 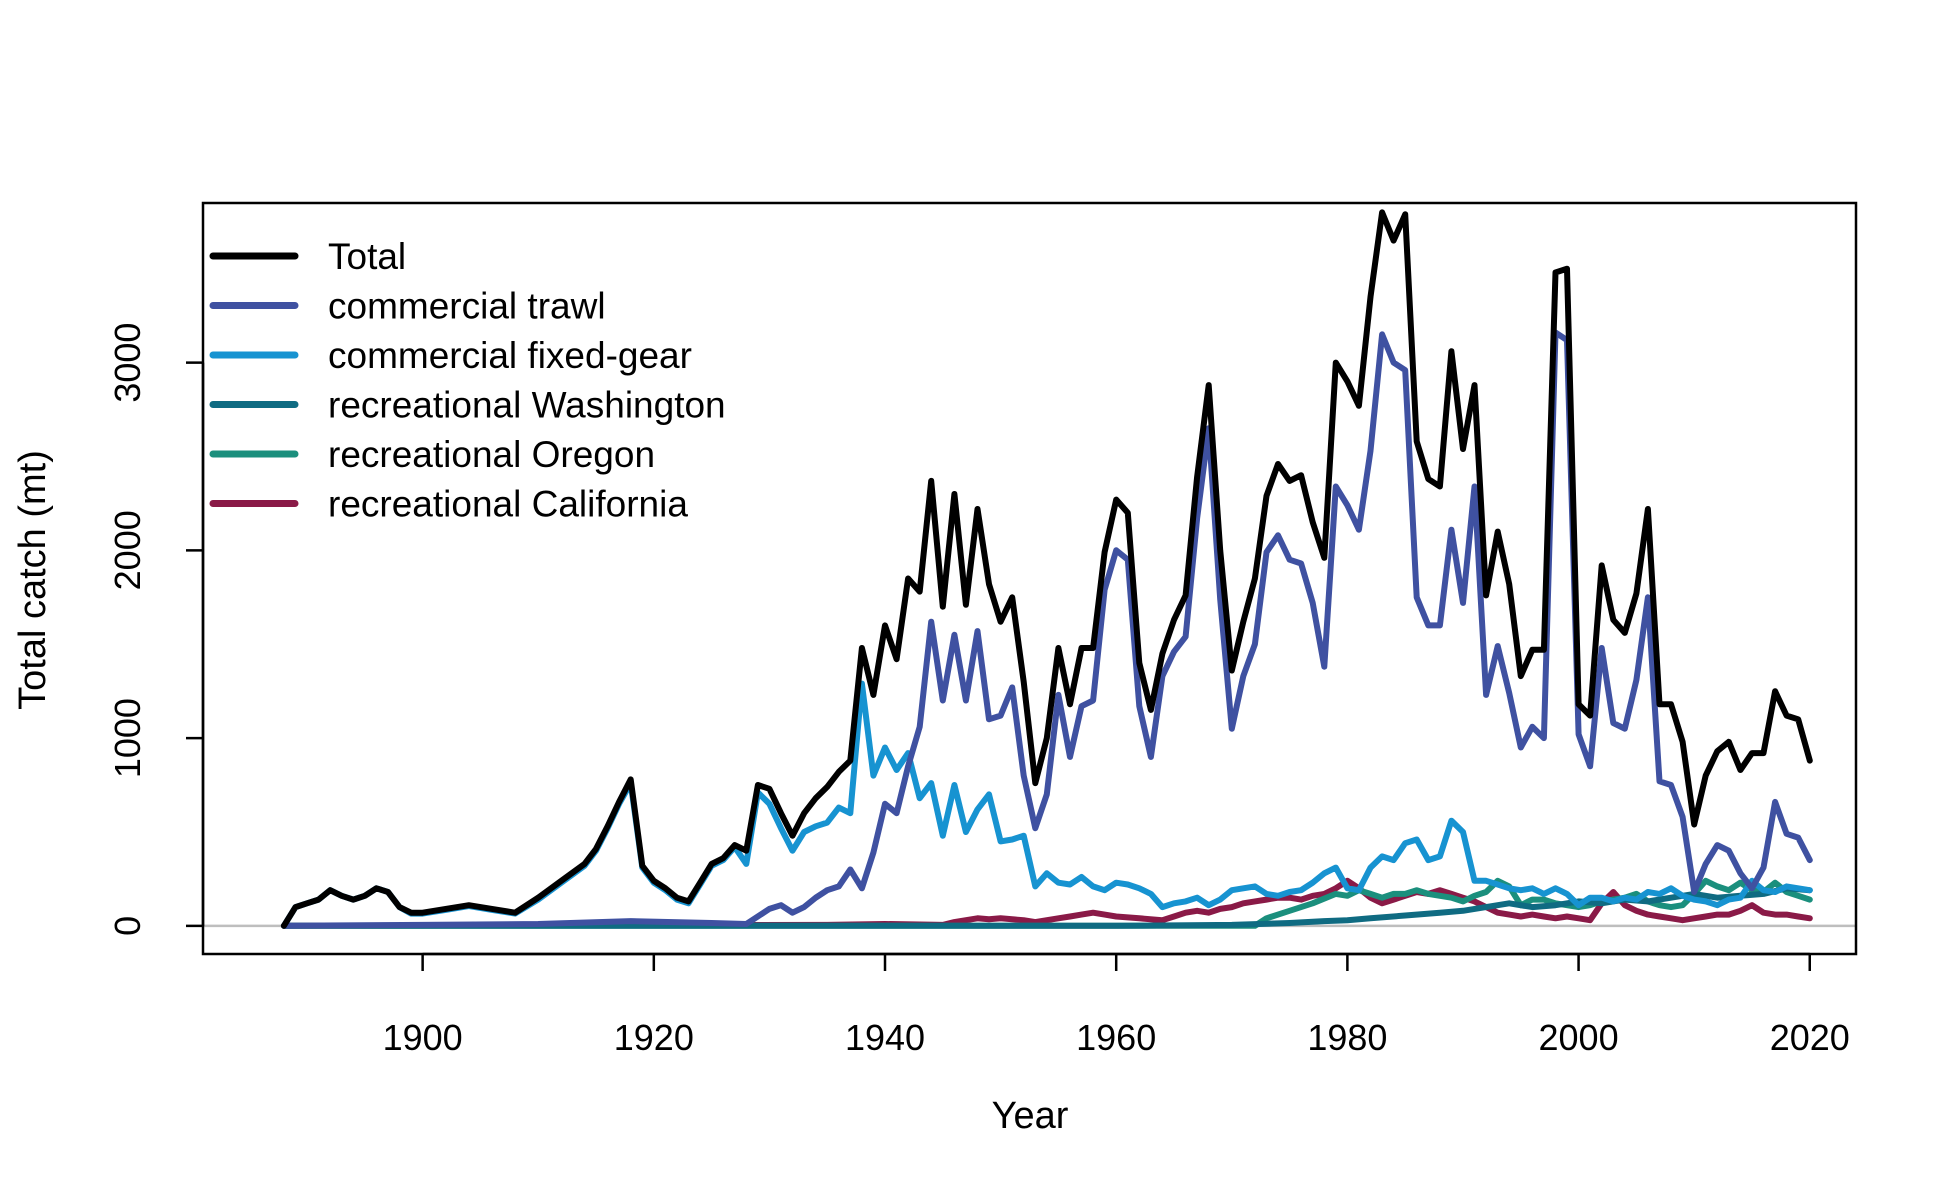 I want to click on y-tick-label: 0, so click(x=127, y=926).